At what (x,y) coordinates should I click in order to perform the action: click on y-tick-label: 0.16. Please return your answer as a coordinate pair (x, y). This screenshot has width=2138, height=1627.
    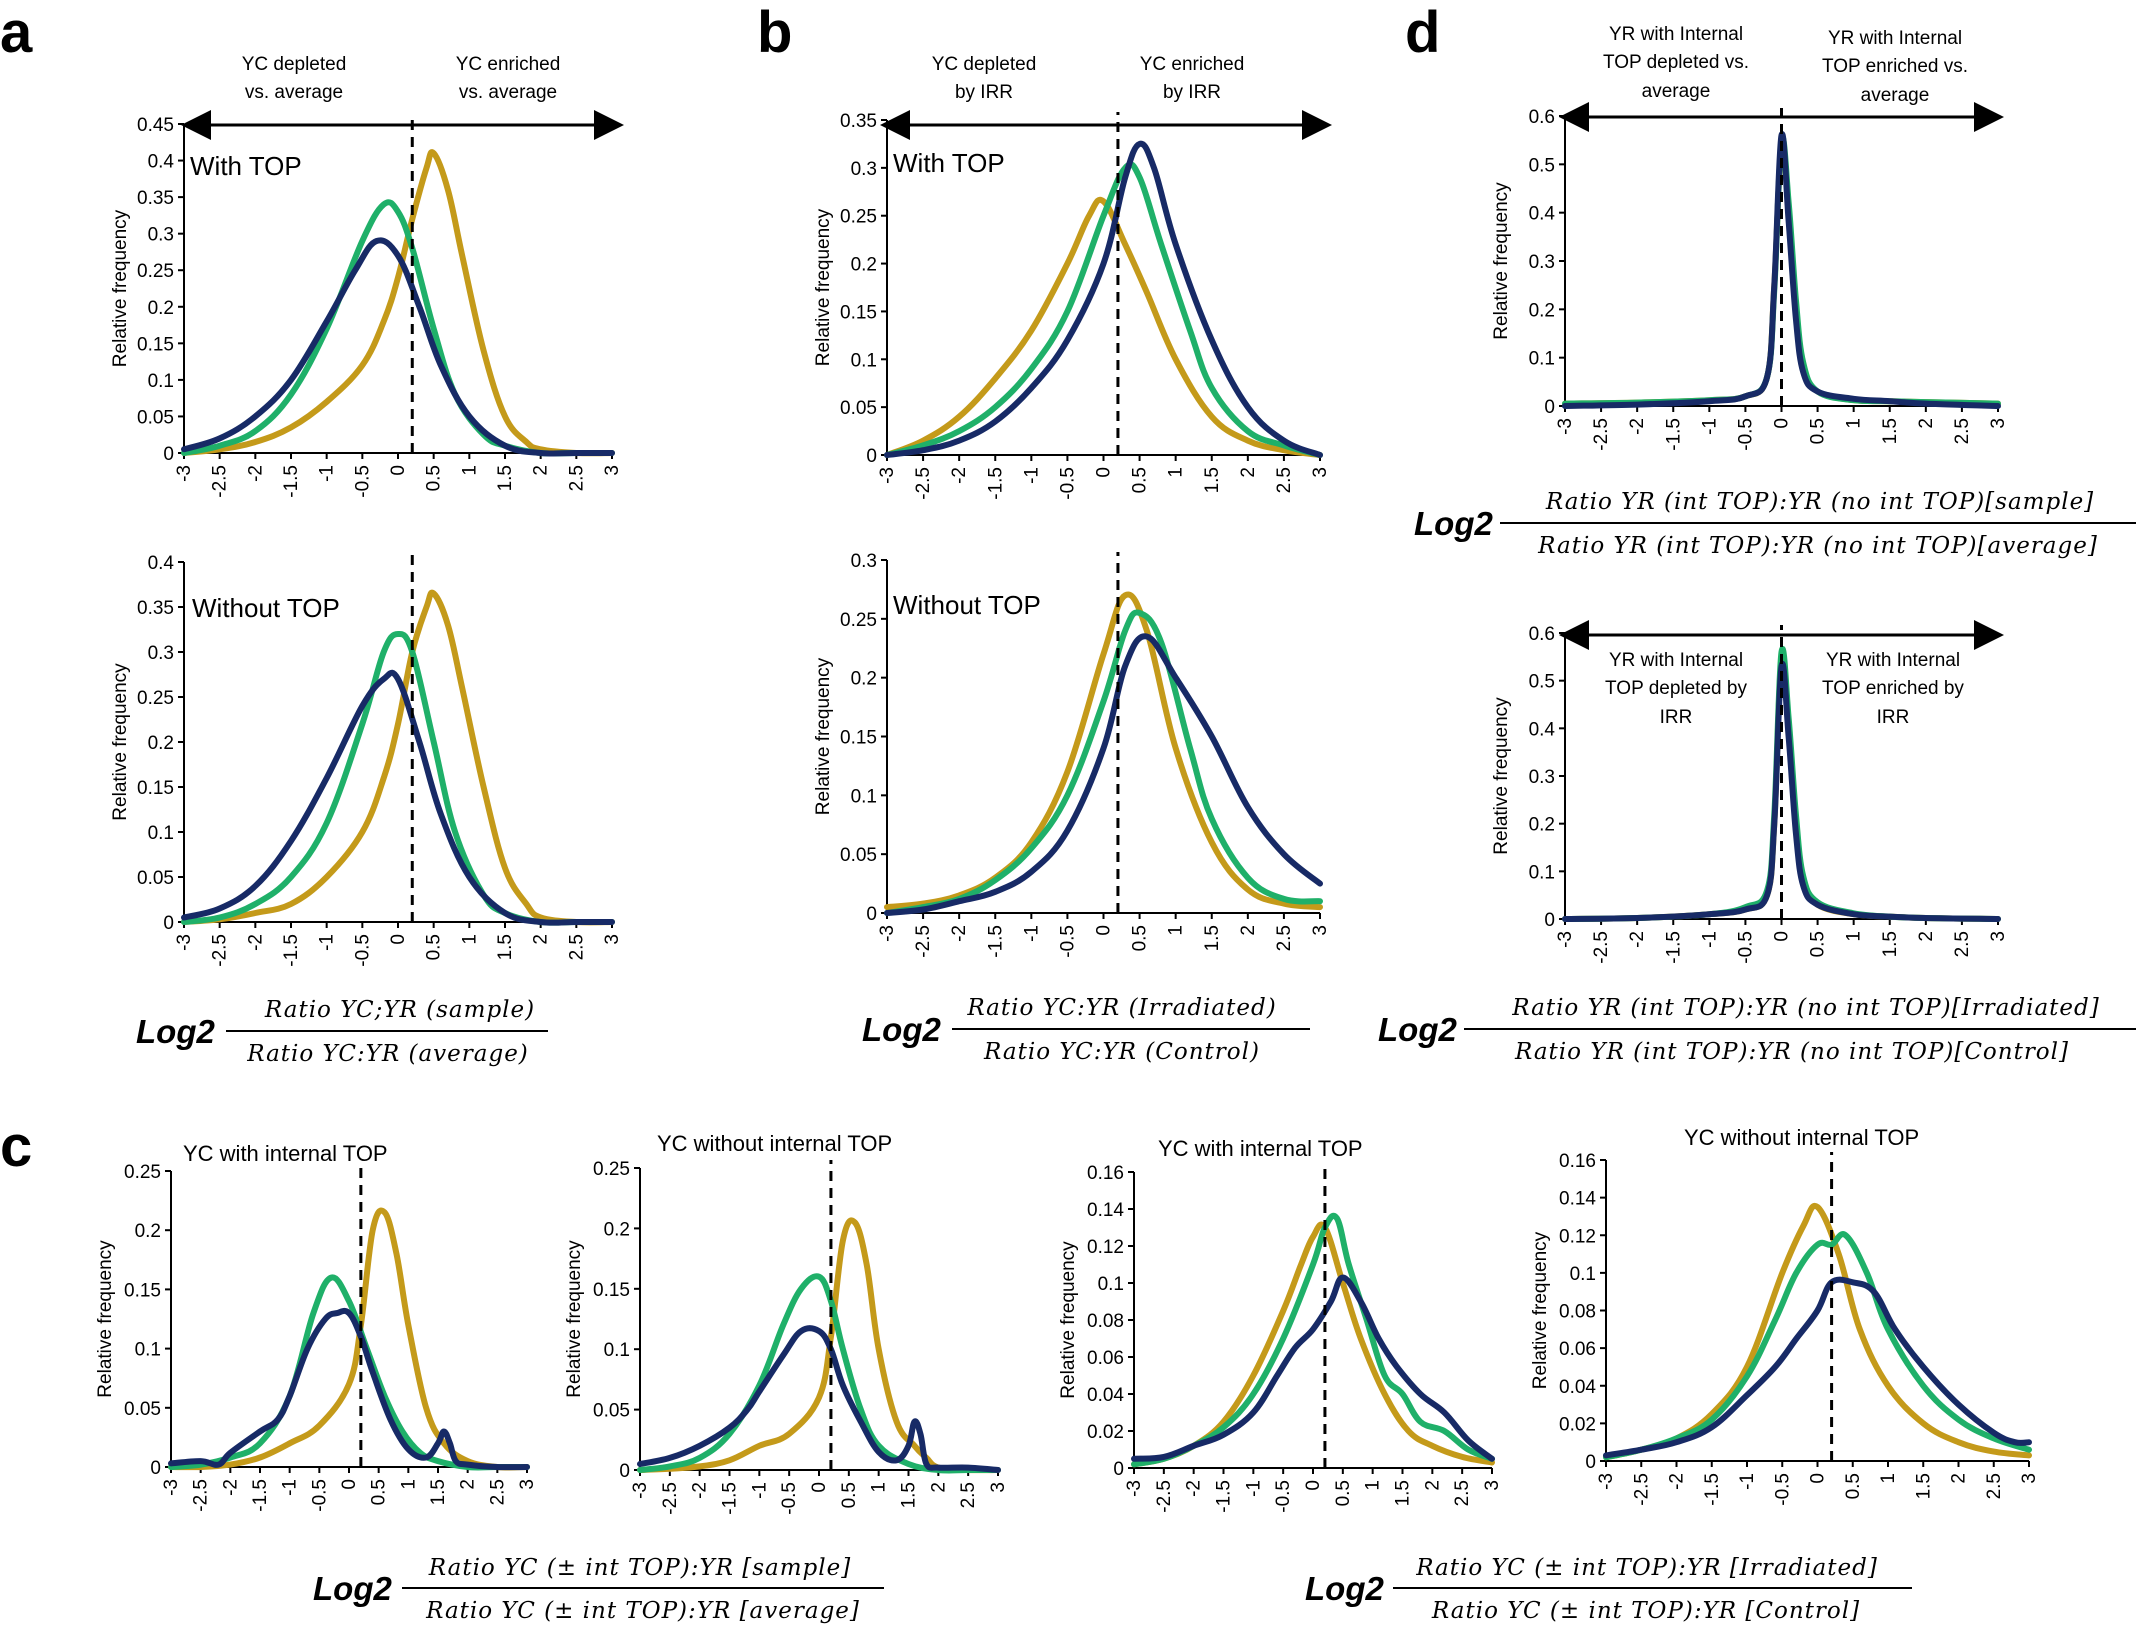
    Looking at the image, I should click on (1105, 1173).